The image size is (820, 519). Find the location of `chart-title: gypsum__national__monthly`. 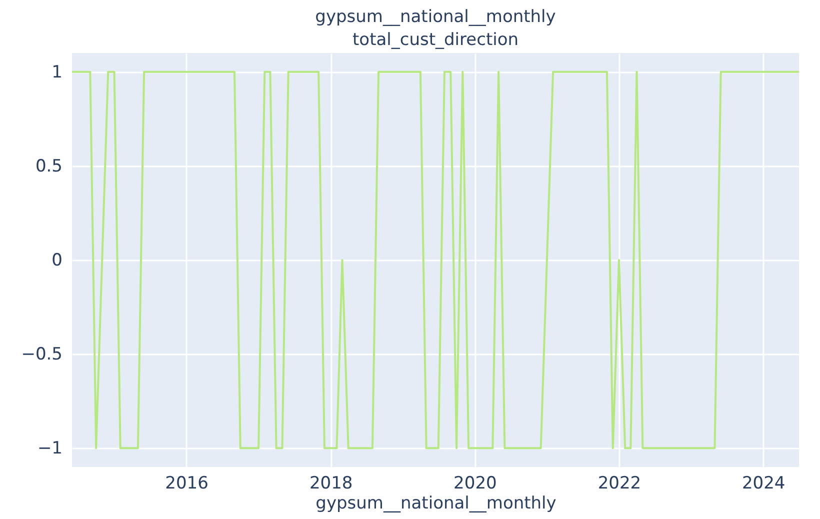

chart-title: gypsum__national__monthly is located at coordinates (435, 17).